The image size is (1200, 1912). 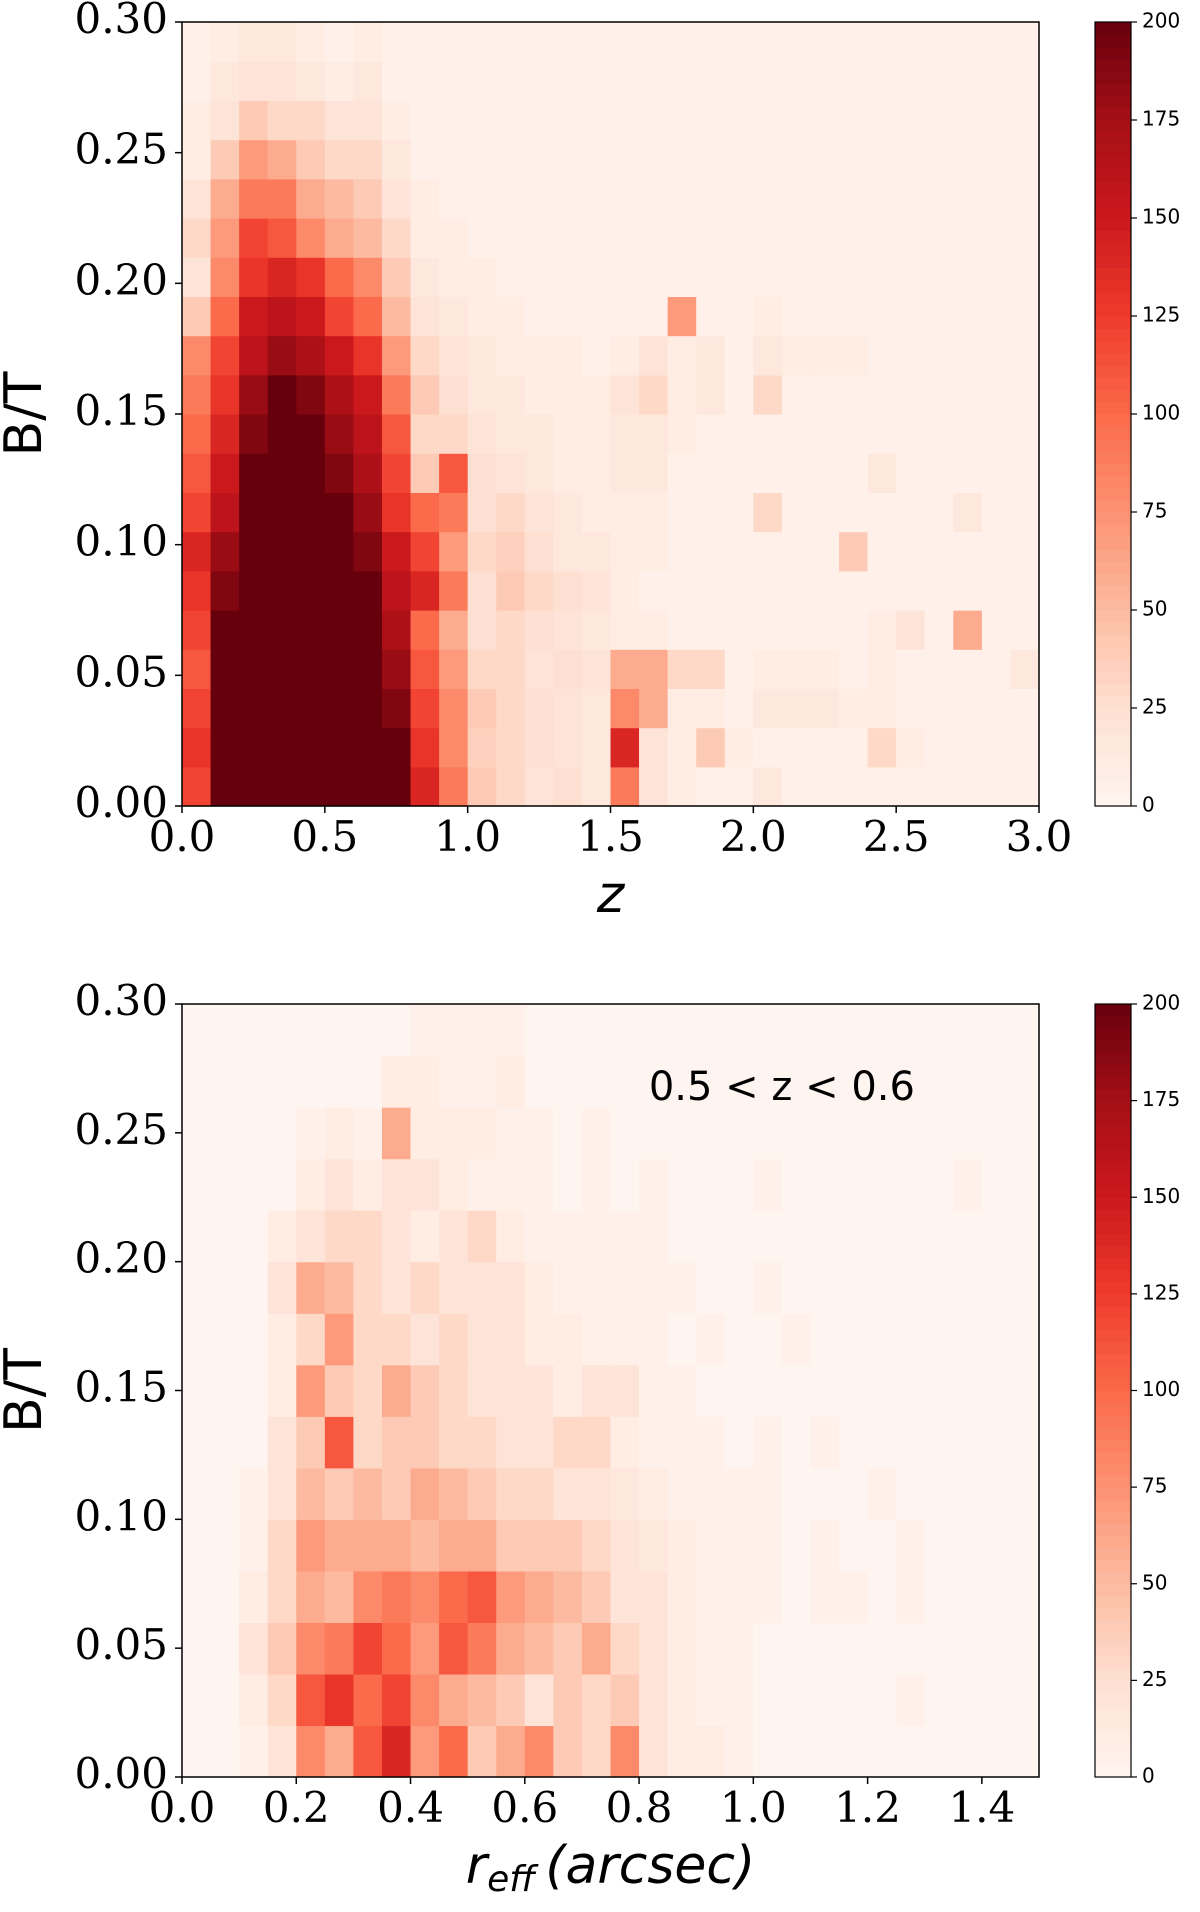 What do you see at coordinates (1161, 315) in the screenshot?
I see `colorbar-tick-label: 125` at bounding box center [1161, 315].